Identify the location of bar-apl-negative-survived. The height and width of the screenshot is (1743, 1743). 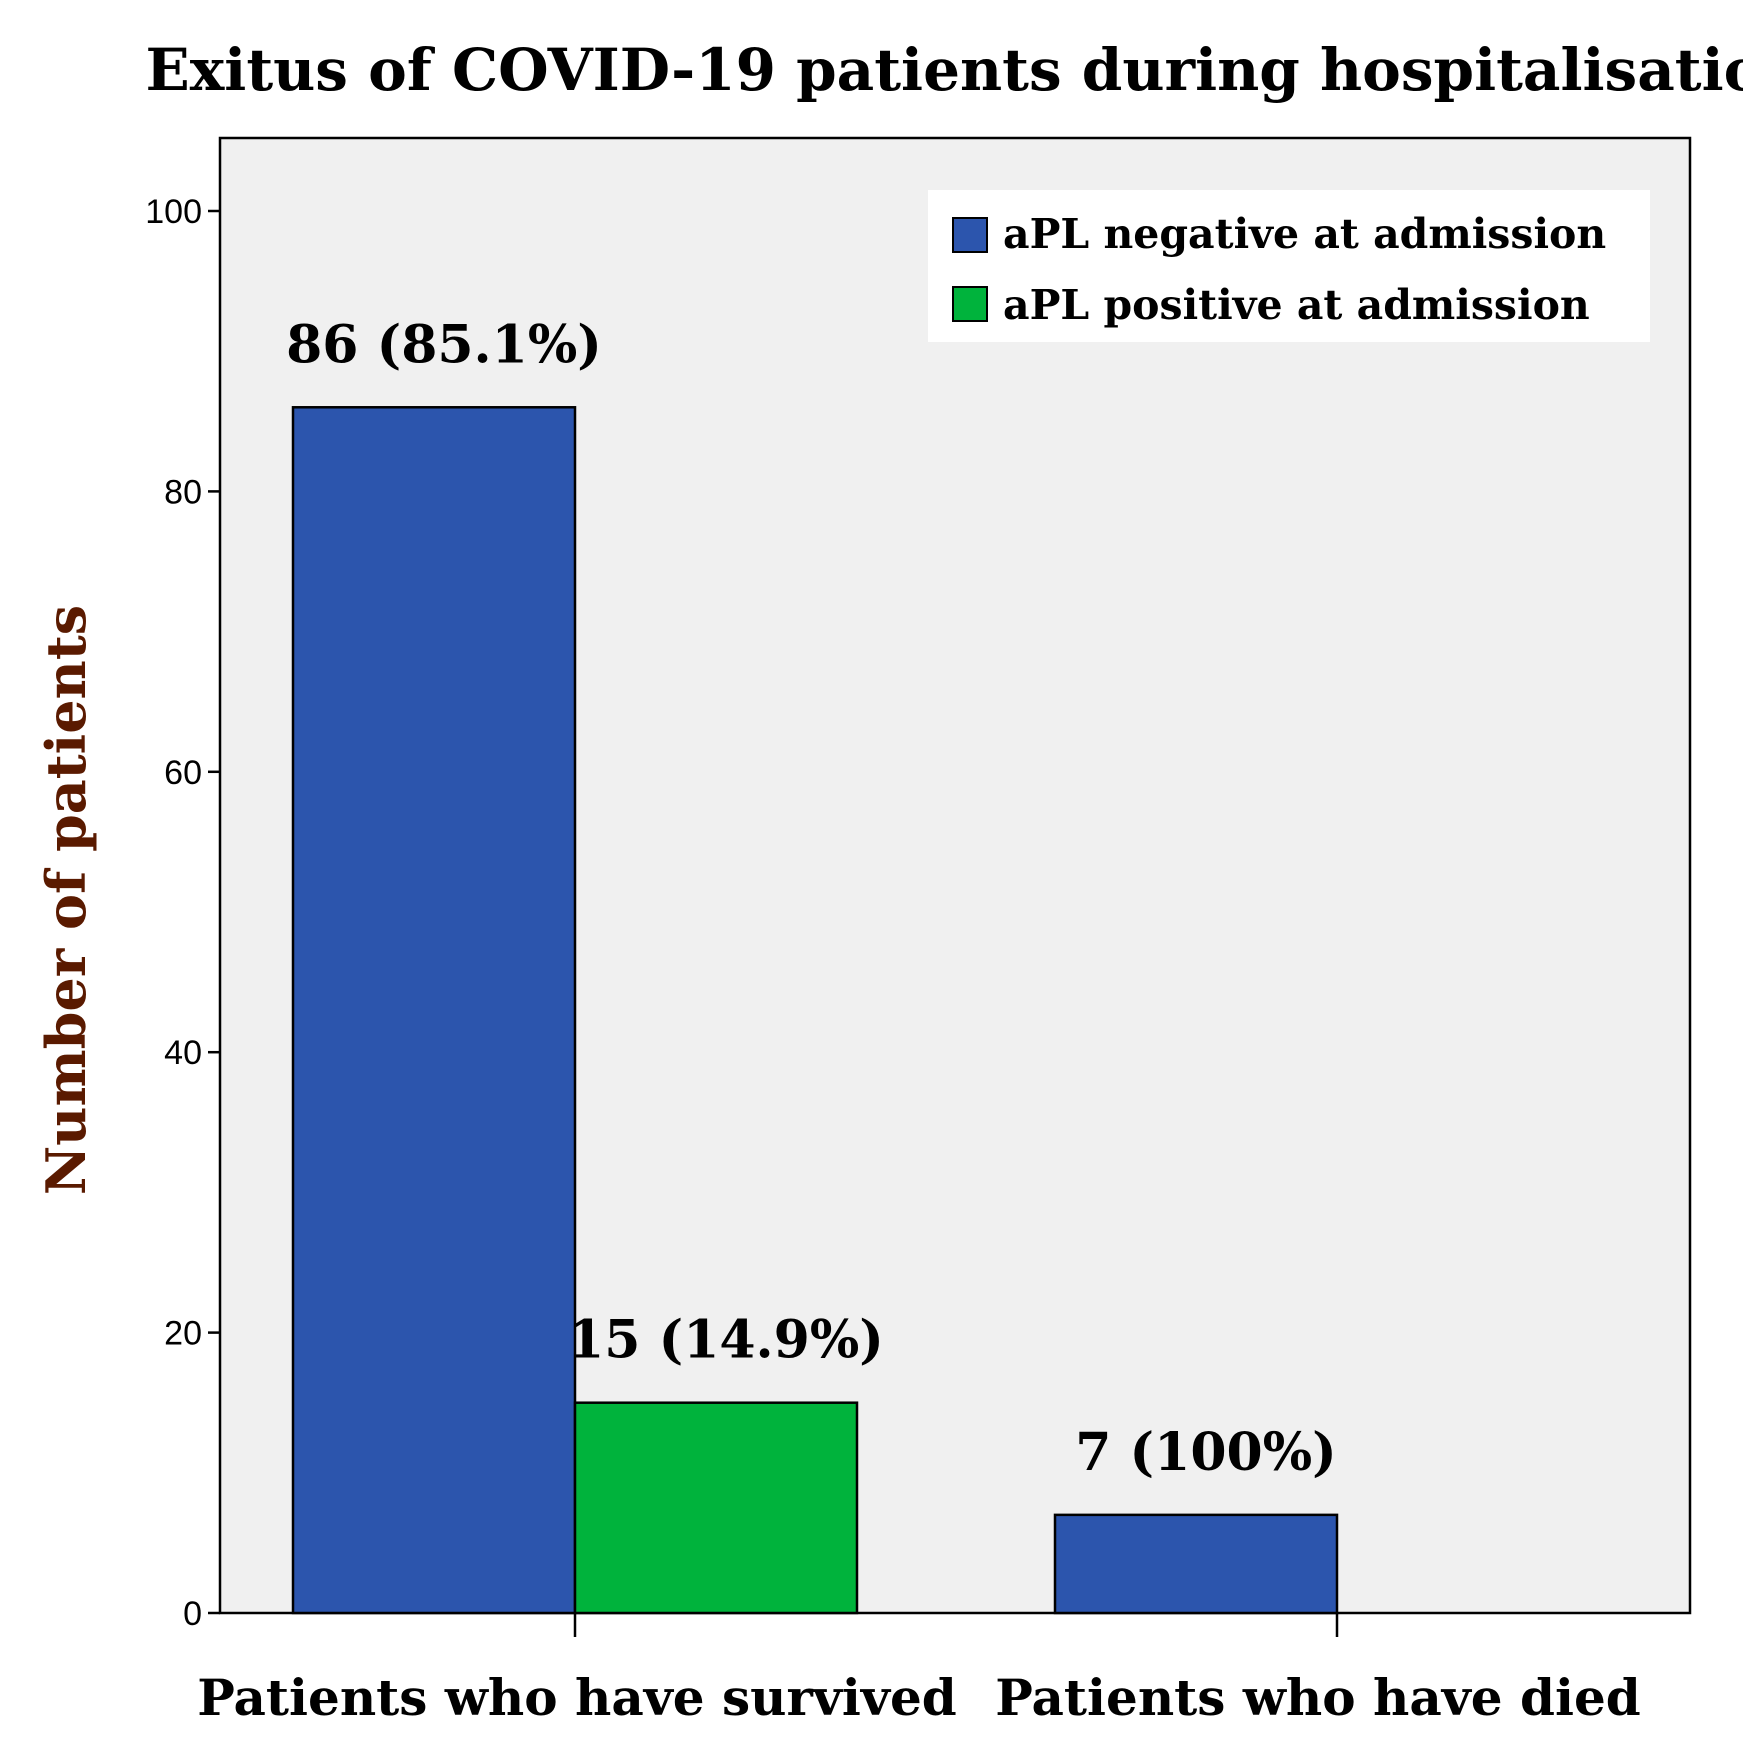
(434, 1010).